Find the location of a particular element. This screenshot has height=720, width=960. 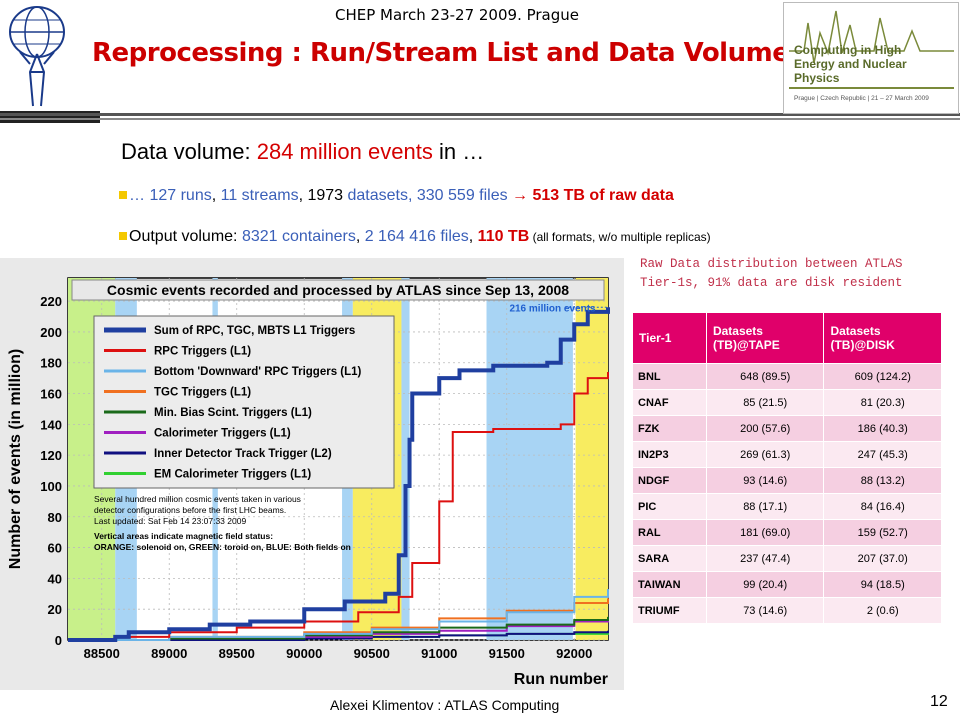

table-row: PIC 88 (17.1) 84 (16.4) is located at coordinates (787, 506).